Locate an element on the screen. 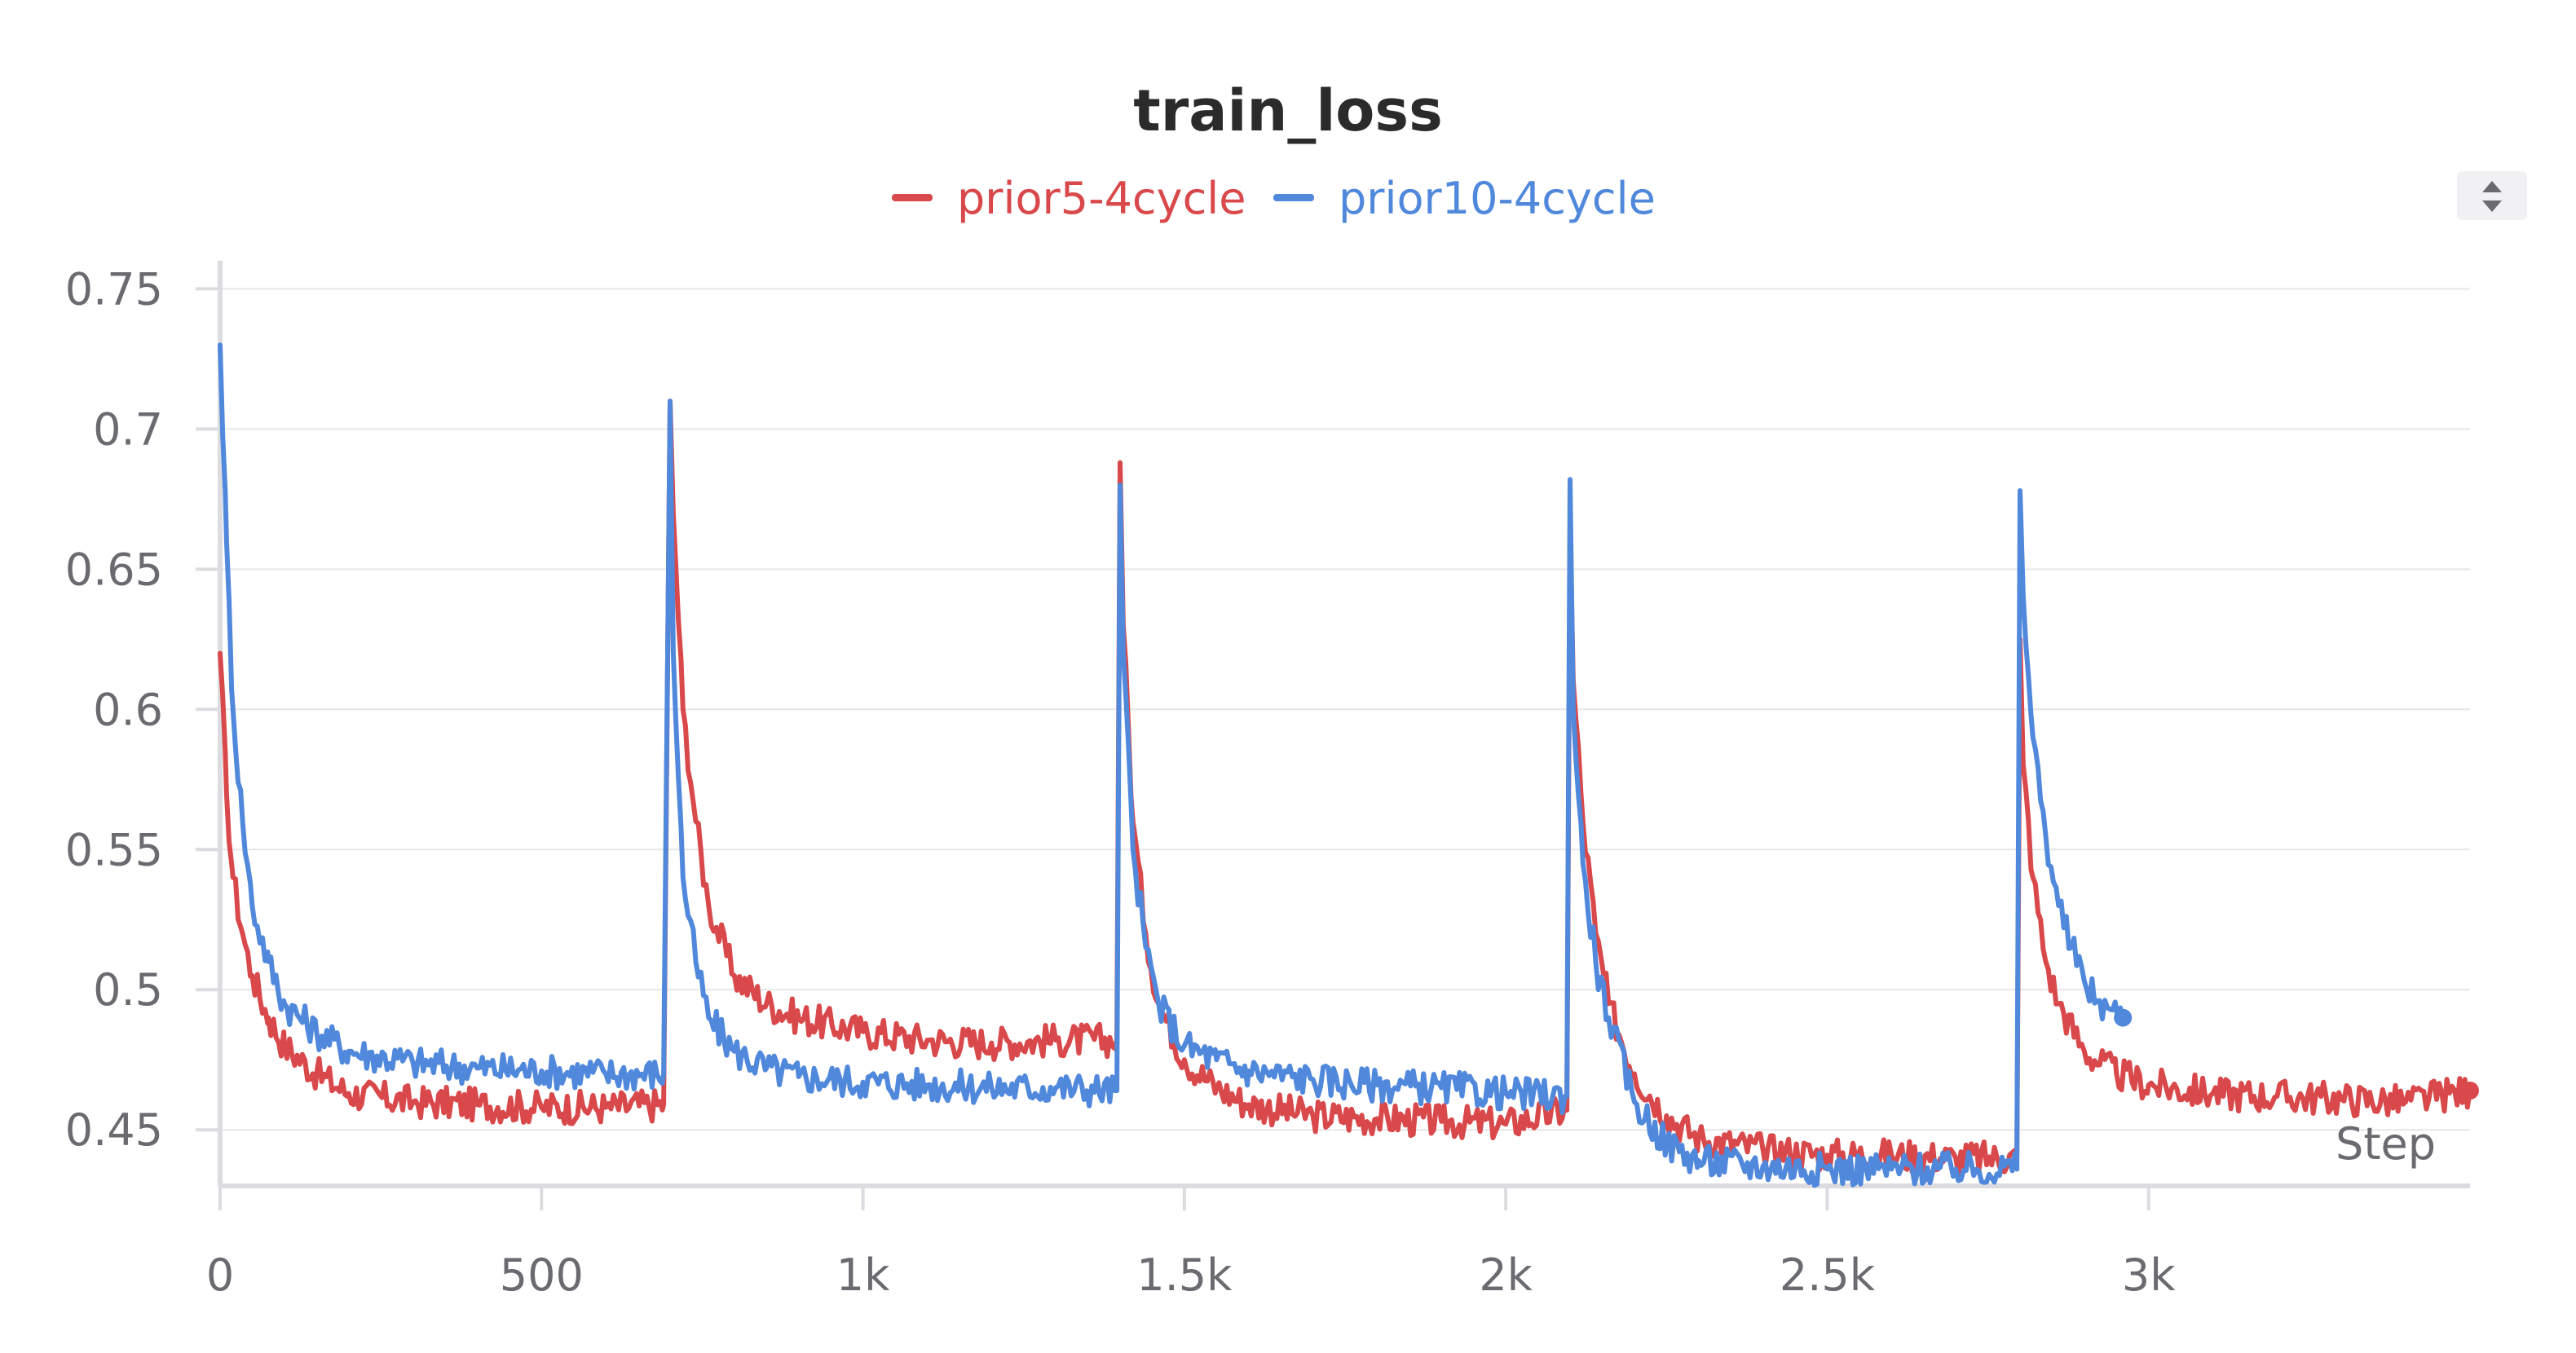 Image resolution: width=2576 pixels, height=1353 pixels. y-tick-label: 0.7 is located at coordinates (128, 429).